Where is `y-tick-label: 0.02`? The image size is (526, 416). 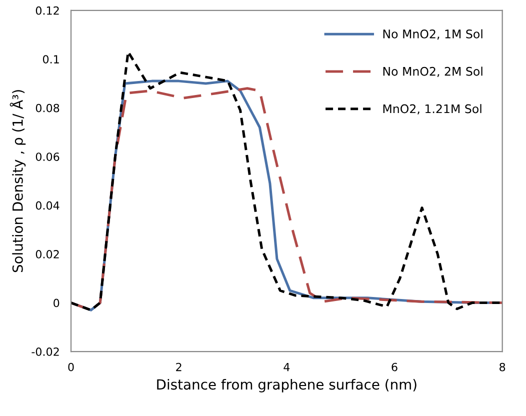
y-tick-label: 0.02 is located at coordinates (47, 254).